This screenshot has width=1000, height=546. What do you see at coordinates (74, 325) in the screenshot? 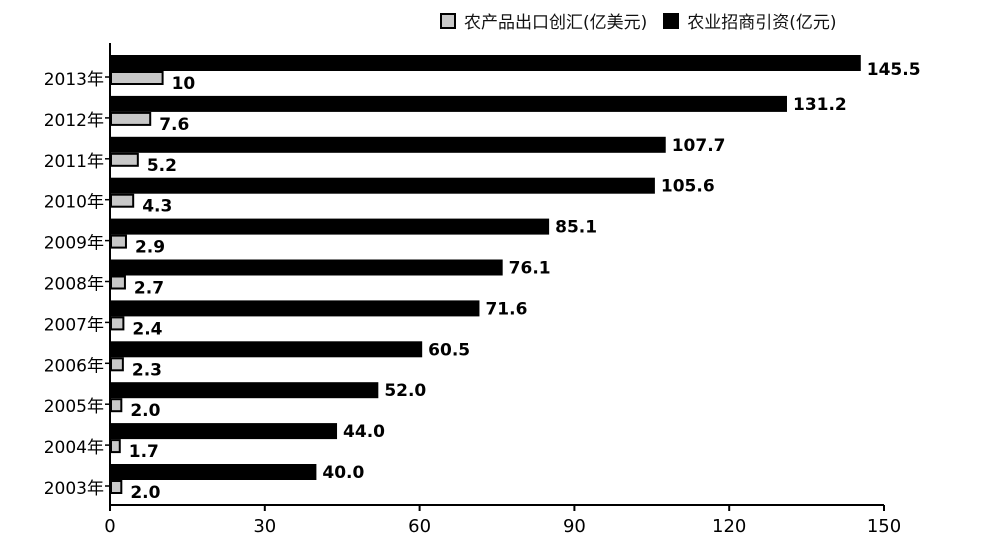
I see `category-label: 2007年` at bounding box center [74, 325].